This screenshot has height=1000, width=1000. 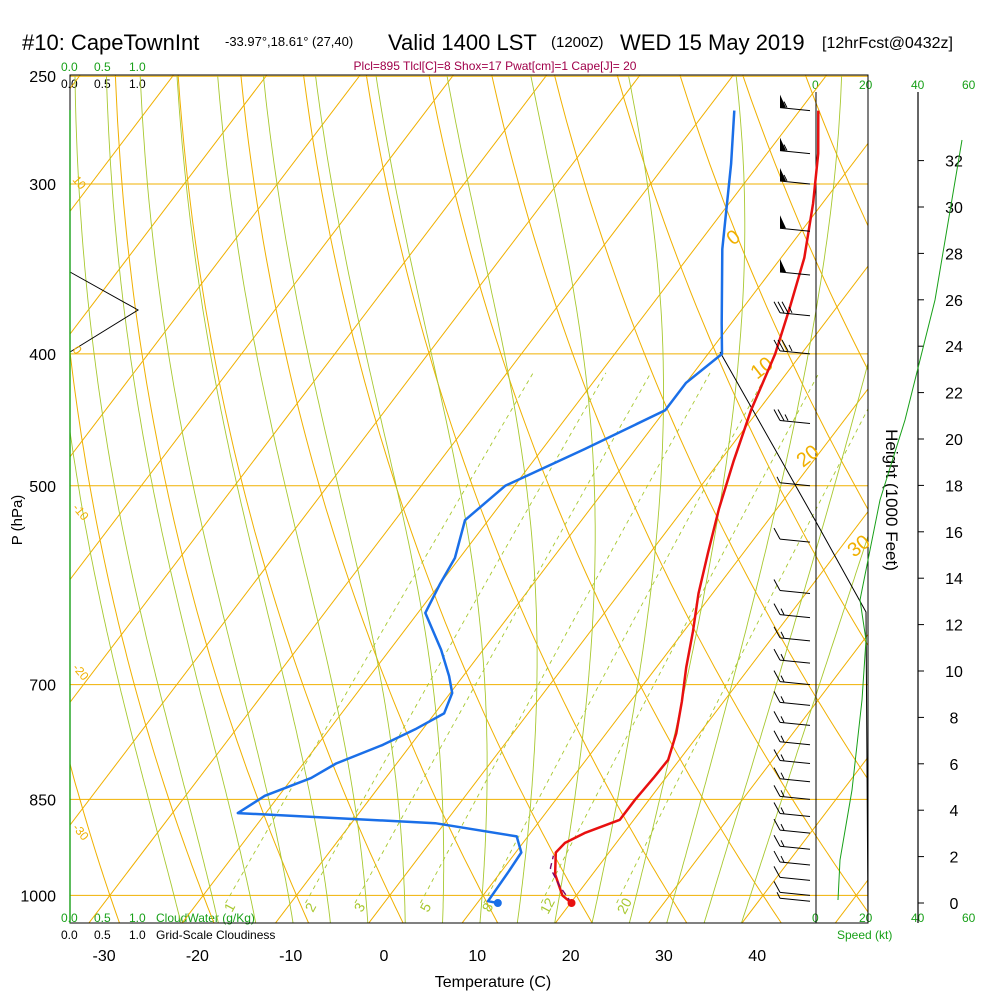 What do you see at coordinates (102, 935) in the screenshot?
I see `cloudiness-bottom-1: 0.5` at bounding box center [102, 935].